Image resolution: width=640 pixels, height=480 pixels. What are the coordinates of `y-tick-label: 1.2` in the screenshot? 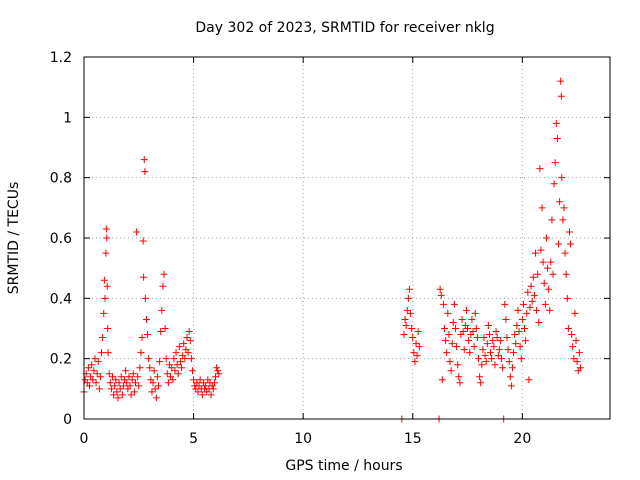 It's located at (61, 58).